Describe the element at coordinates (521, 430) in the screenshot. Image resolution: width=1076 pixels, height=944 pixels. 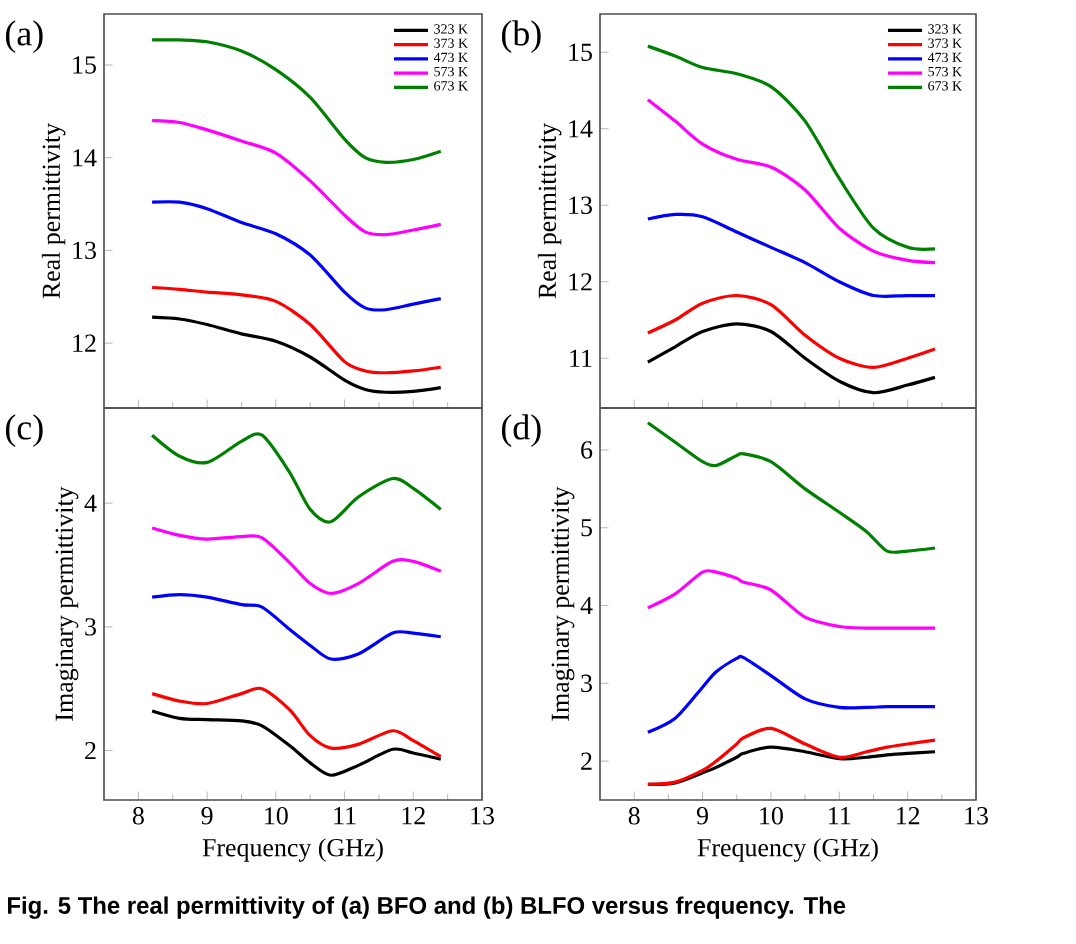
I see `text: (d)` at that location.